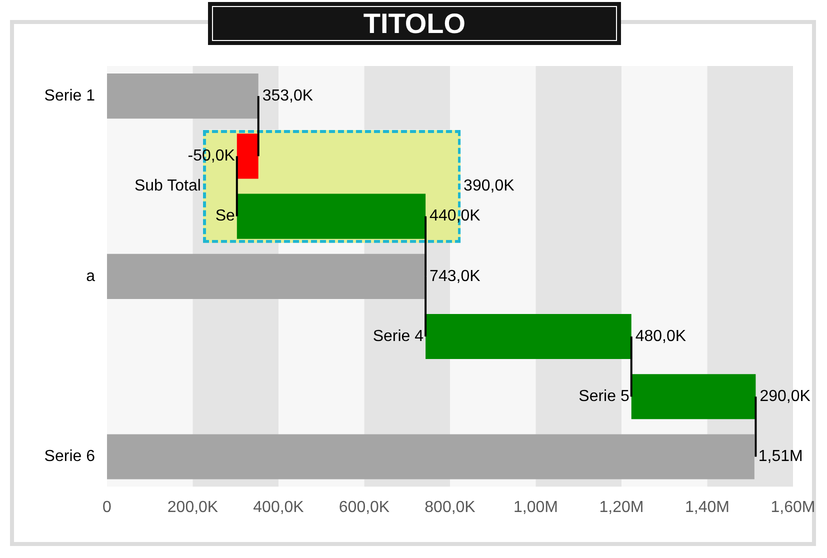 Image resolution: width=827 pixels, height=558 pixels. What do you see at coordinates (107, 507) in the screenshot?
I see `x-tick-label: 0` at bounding box center [107, 507].